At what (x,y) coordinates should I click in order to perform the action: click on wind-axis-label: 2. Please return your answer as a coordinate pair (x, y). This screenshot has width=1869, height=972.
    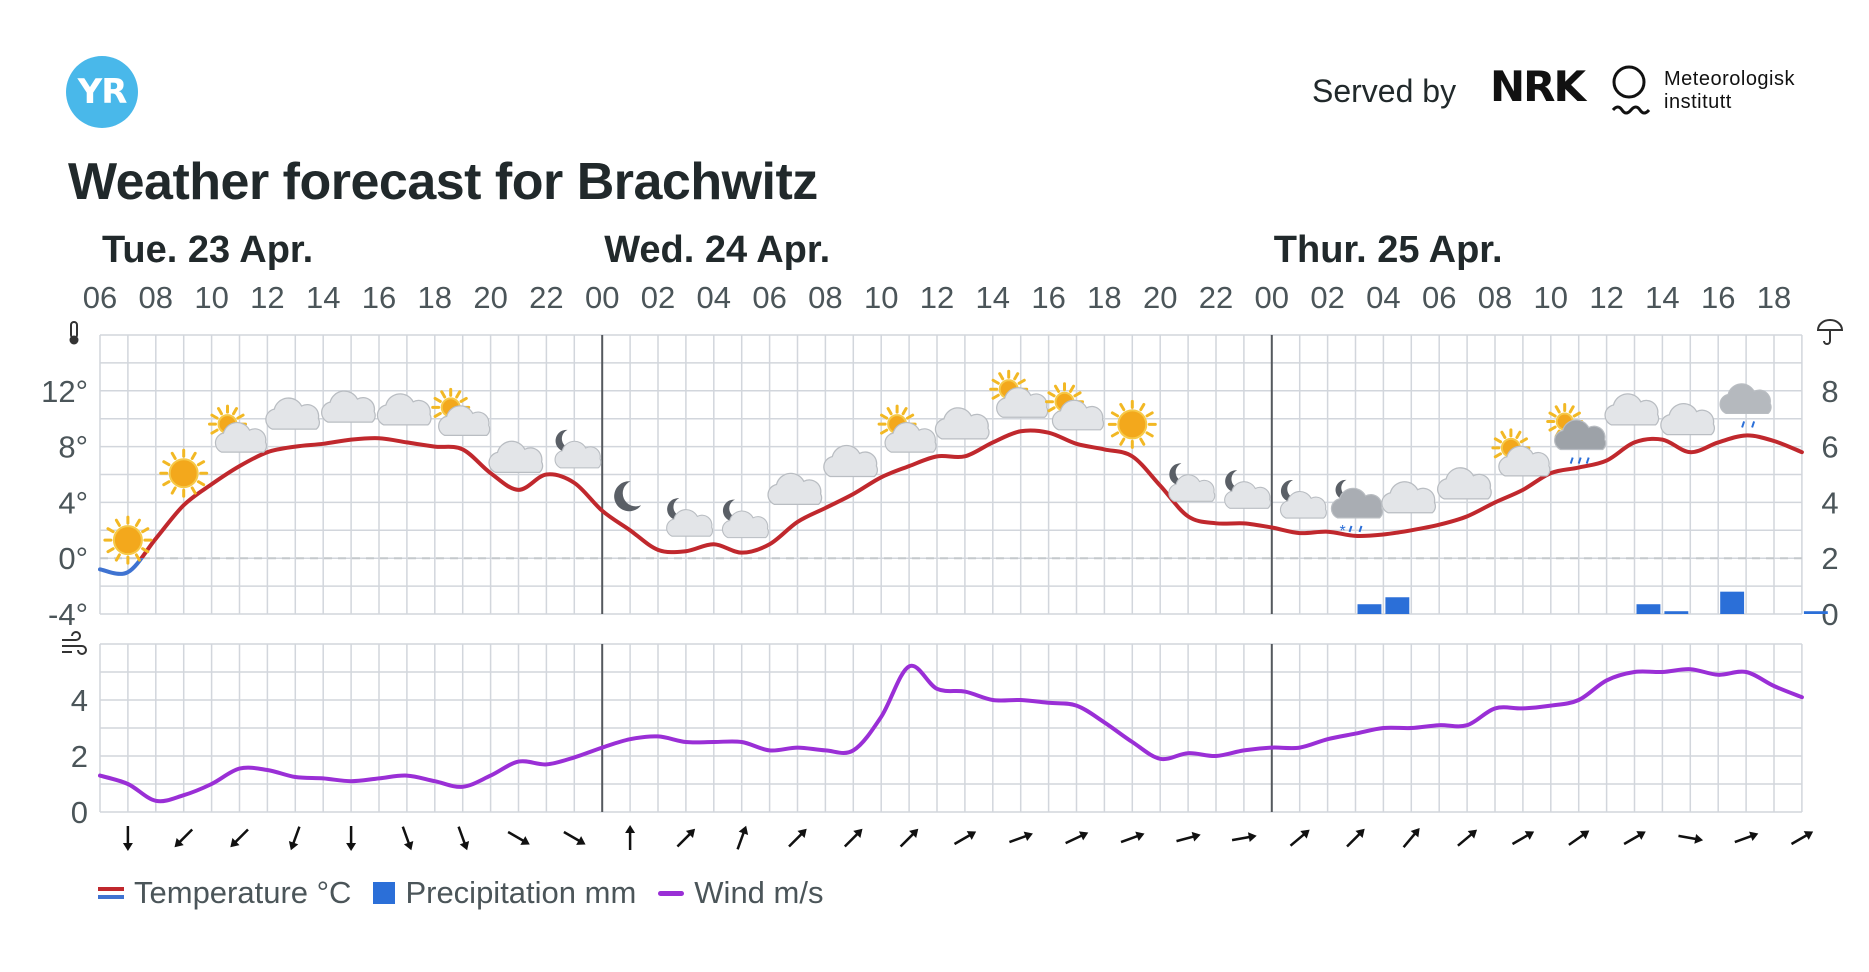
    Looking at the image, I should click on (79, 756).